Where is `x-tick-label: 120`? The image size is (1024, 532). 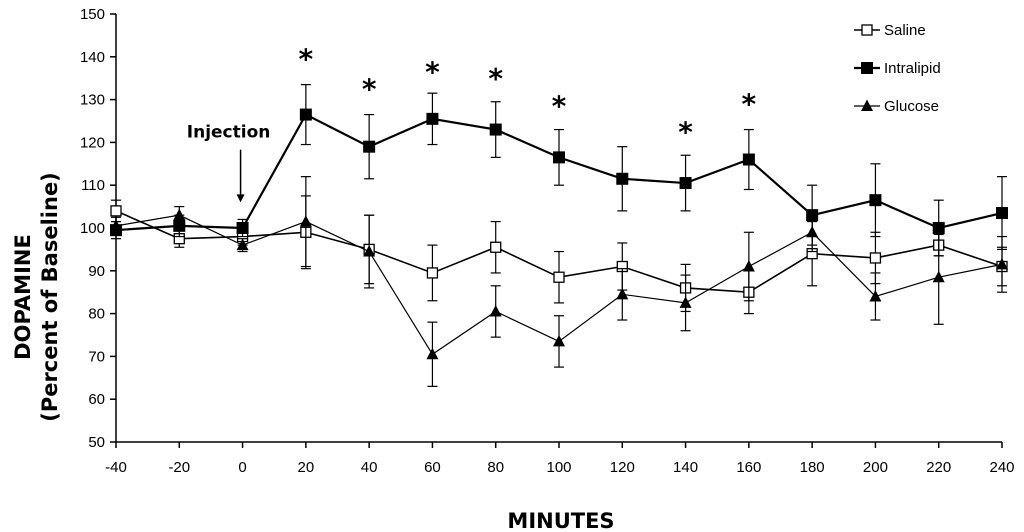
x-tick-label: 120 is located at coordinates (622, 467).